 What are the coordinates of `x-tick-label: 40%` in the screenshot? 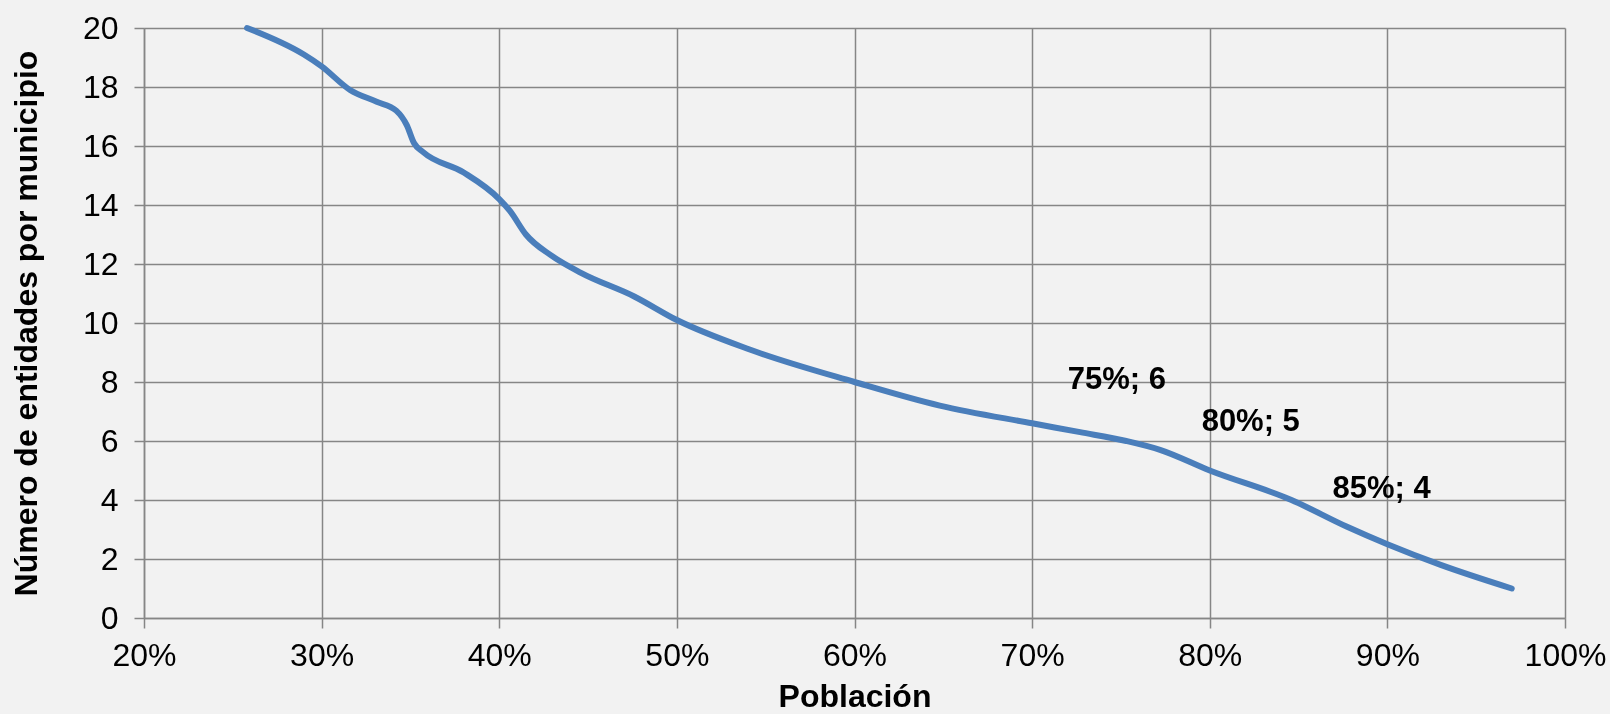 It's located at (499, 654).